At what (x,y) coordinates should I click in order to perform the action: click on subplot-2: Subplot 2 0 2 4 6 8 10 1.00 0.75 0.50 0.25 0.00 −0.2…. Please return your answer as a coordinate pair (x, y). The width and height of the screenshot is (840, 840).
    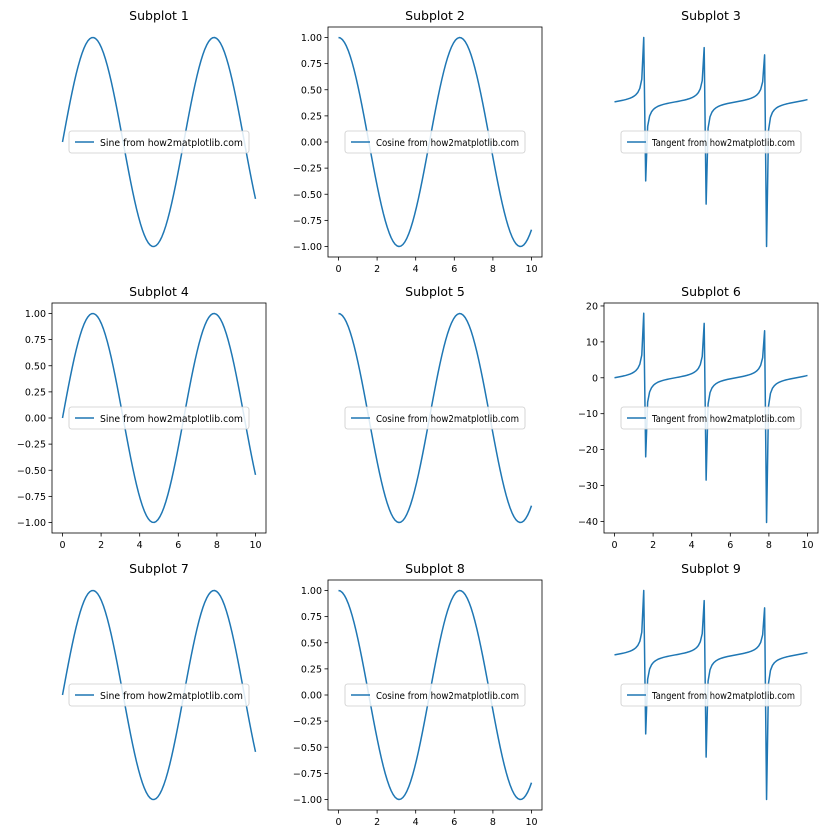
    Looking at the image, I should click on (418, 141).